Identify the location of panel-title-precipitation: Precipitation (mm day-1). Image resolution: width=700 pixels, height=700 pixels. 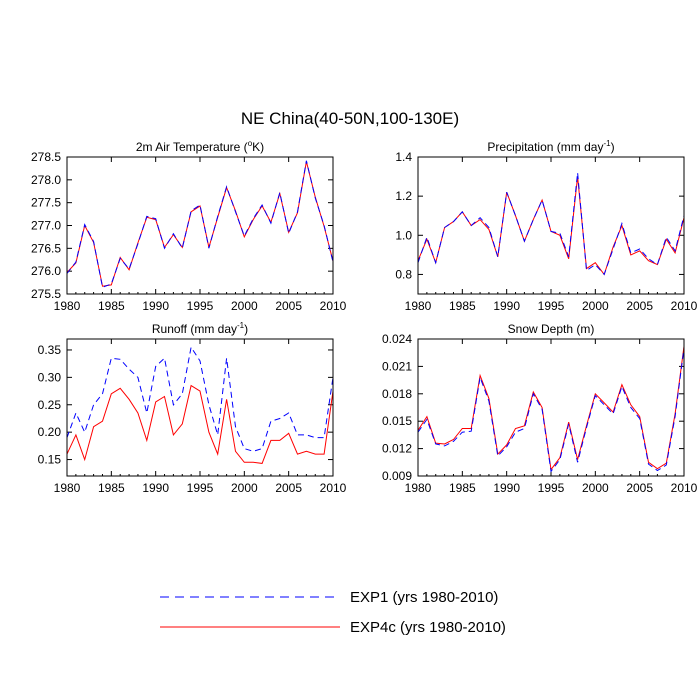
(550, 146).